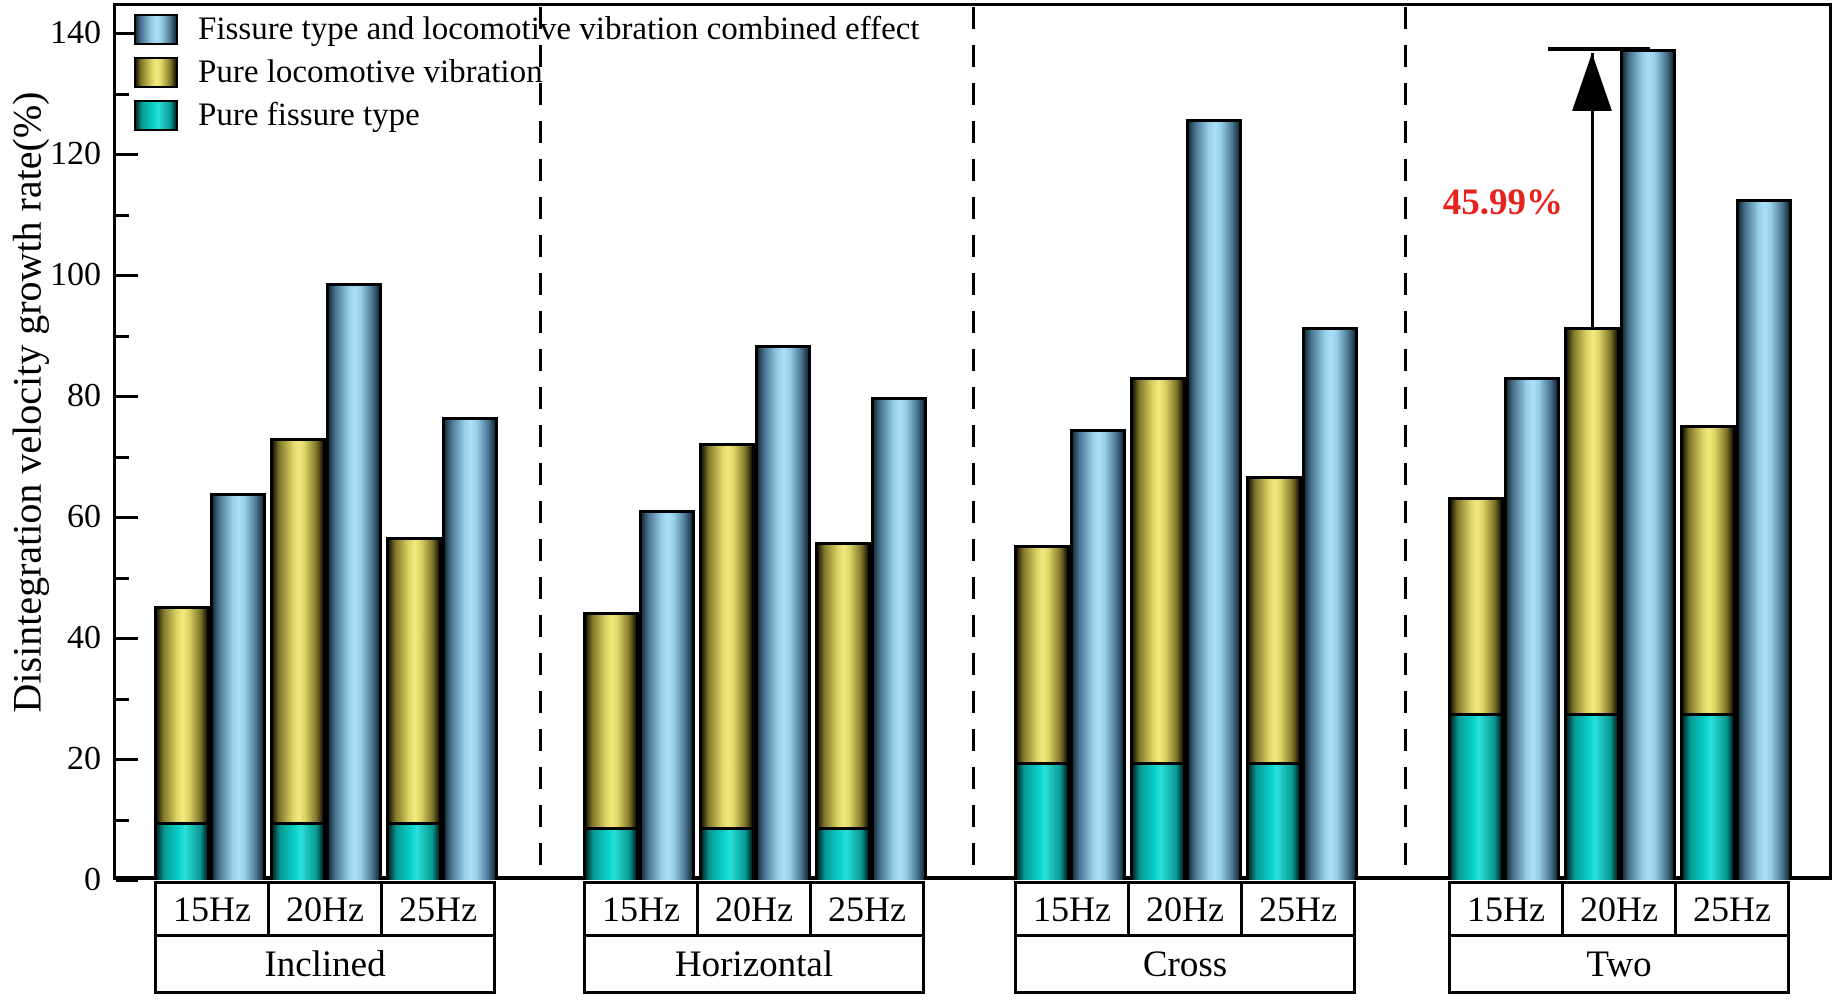  I want to click on arrow-up-icon, so click(1592, 81).